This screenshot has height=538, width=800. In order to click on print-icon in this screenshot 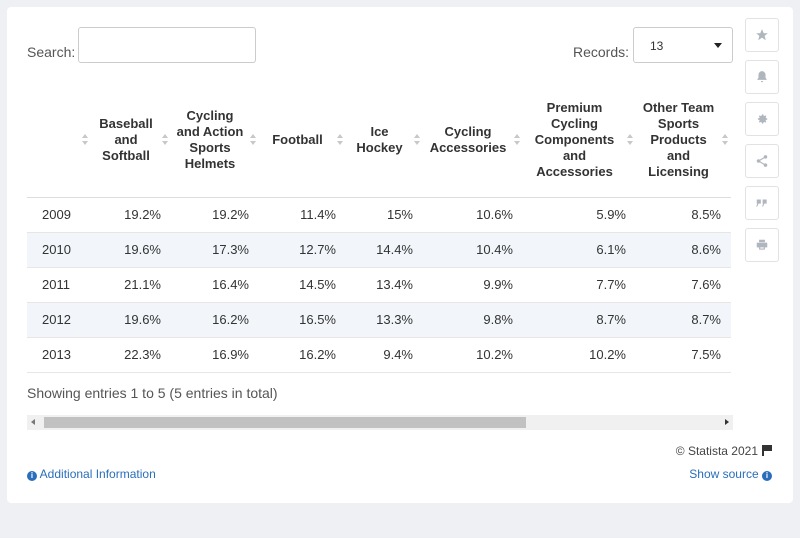, I will do `click(762, 244)`.